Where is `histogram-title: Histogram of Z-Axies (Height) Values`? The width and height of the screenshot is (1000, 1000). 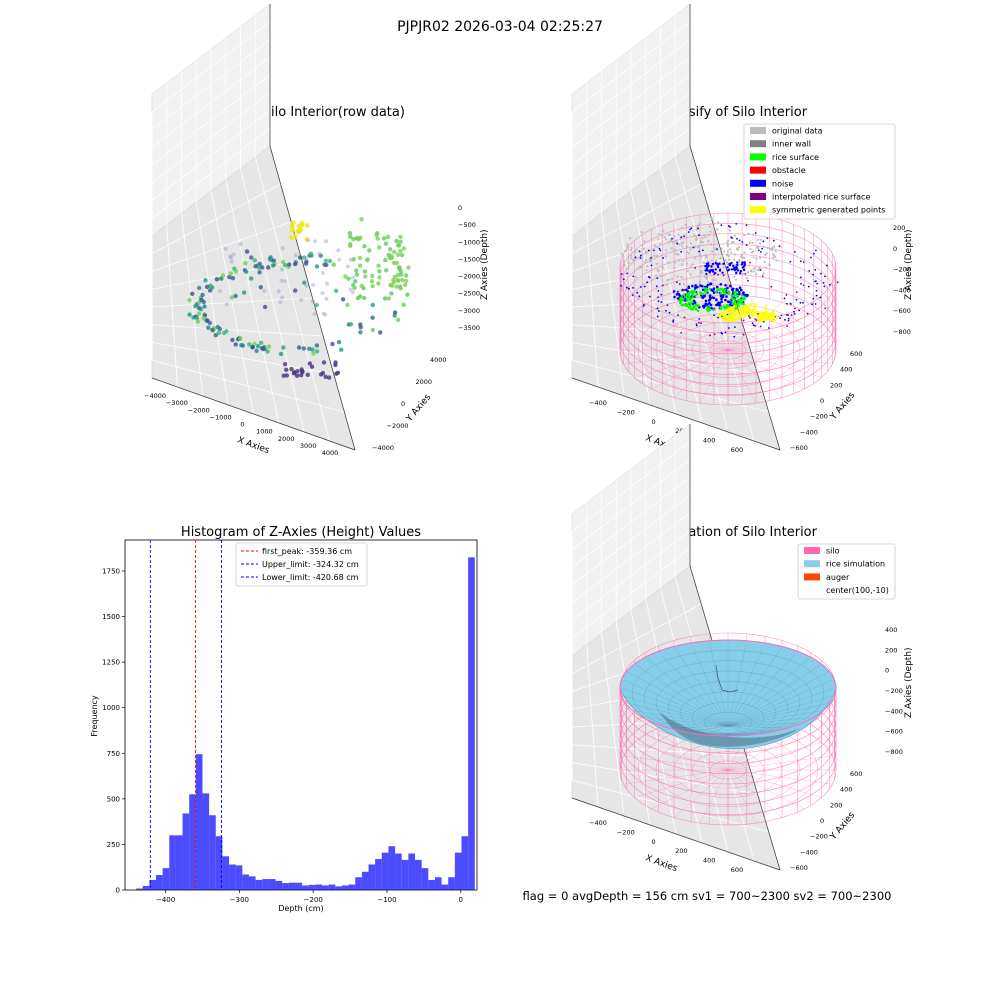 histogram-title: Histogram of Z-Axies (Height) Values is located at coordinates (301, 532).